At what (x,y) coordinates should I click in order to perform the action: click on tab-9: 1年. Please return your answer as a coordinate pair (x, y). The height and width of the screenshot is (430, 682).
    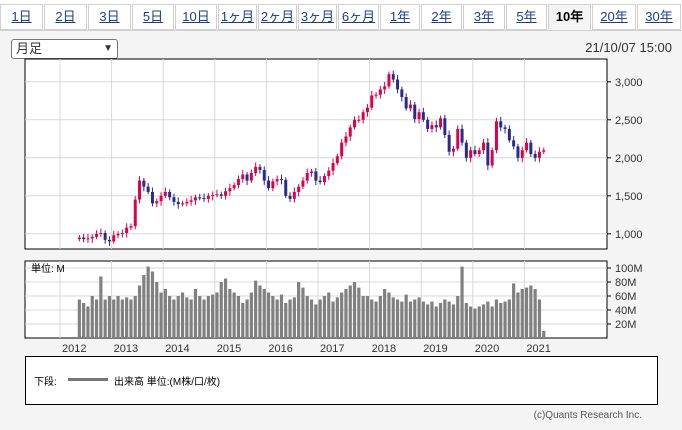
    Looking at the image, I should click on (400, 17).